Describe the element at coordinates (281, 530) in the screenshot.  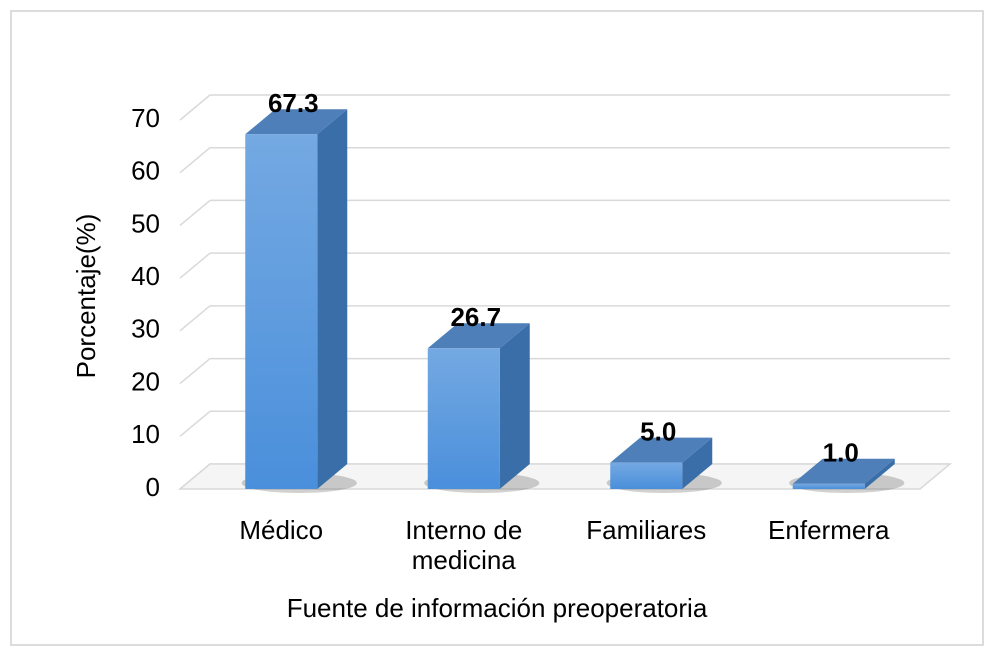
I see `x-tick-label: Médico` at that location.